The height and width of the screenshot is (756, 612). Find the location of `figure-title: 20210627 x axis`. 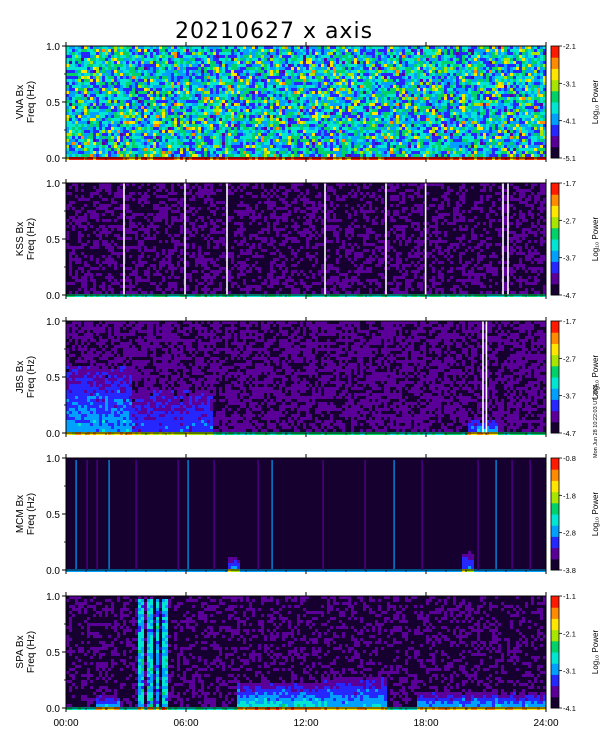

figure-title: 20210627 x axis is located at coordinates (274, 31).